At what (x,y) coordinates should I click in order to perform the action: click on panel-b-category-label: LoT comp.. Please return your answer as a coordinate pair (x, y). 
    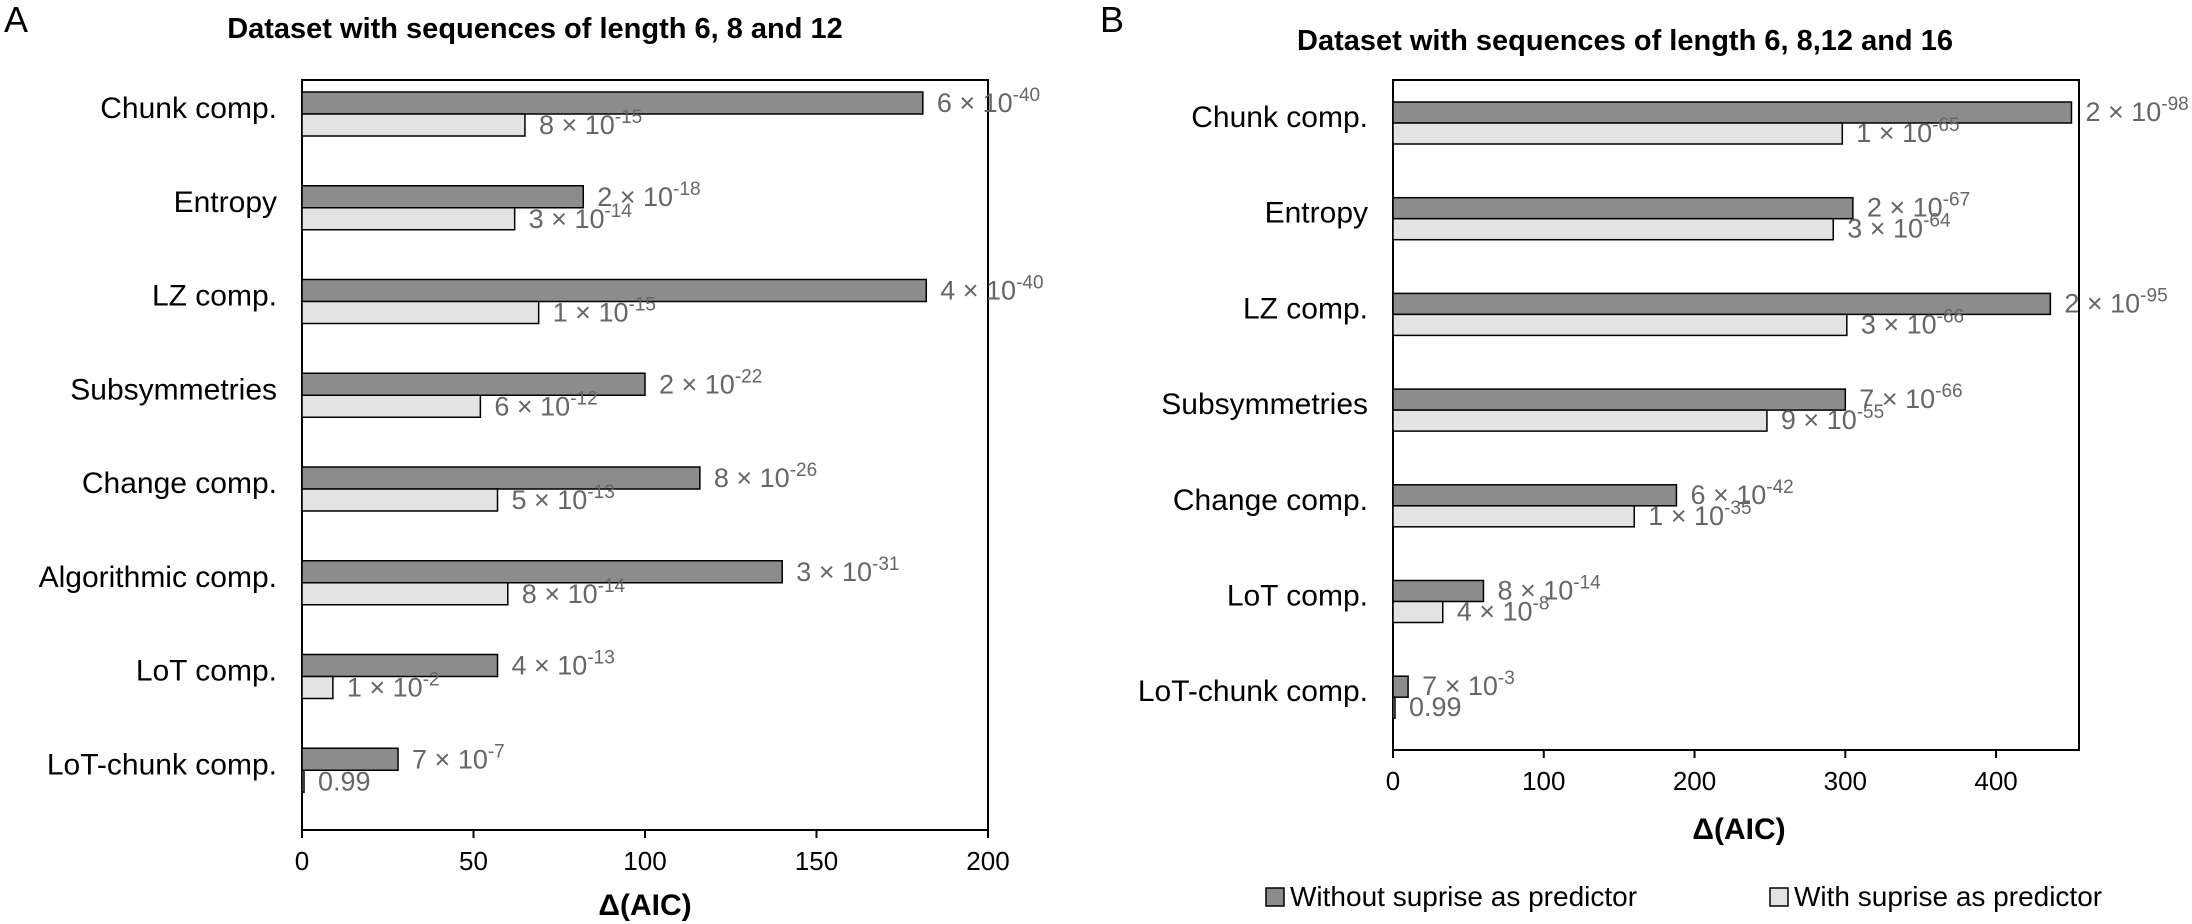
    Looking at the image, I should click on (1297, 596).